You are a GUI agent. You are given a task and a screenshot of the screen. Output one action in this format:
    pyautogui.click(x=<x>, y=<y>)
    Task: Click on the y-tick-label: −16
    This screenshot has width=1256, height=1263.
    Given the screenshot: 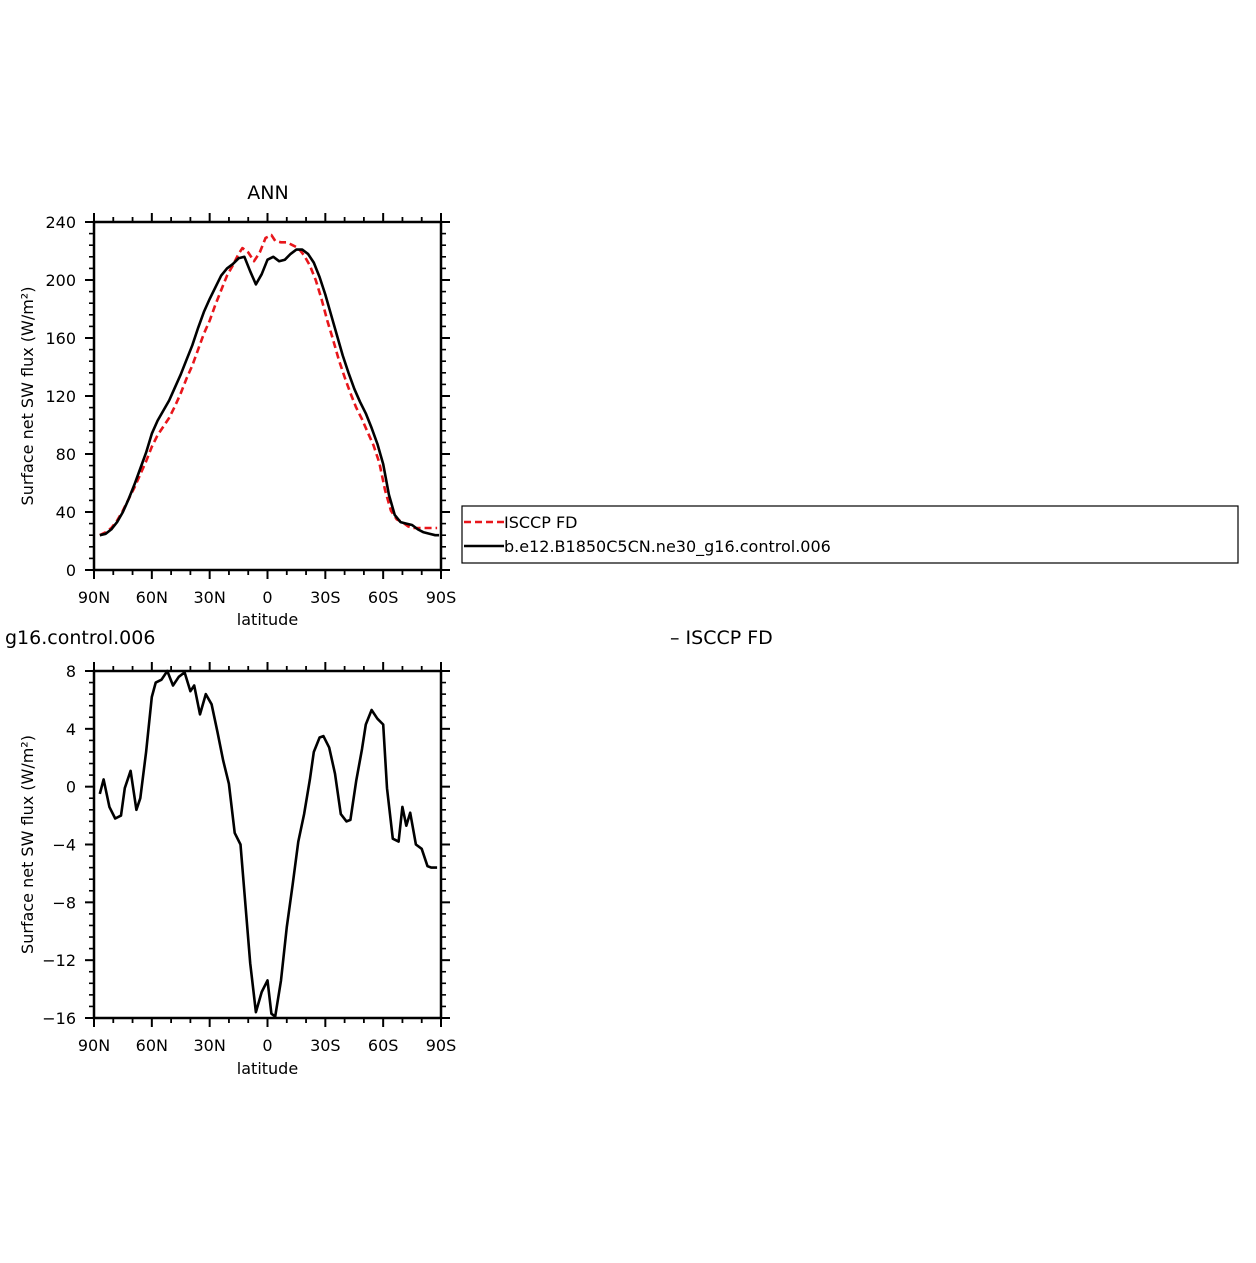 What is the action you would take?
    pyautogui.click(x=59, y=1018)
    